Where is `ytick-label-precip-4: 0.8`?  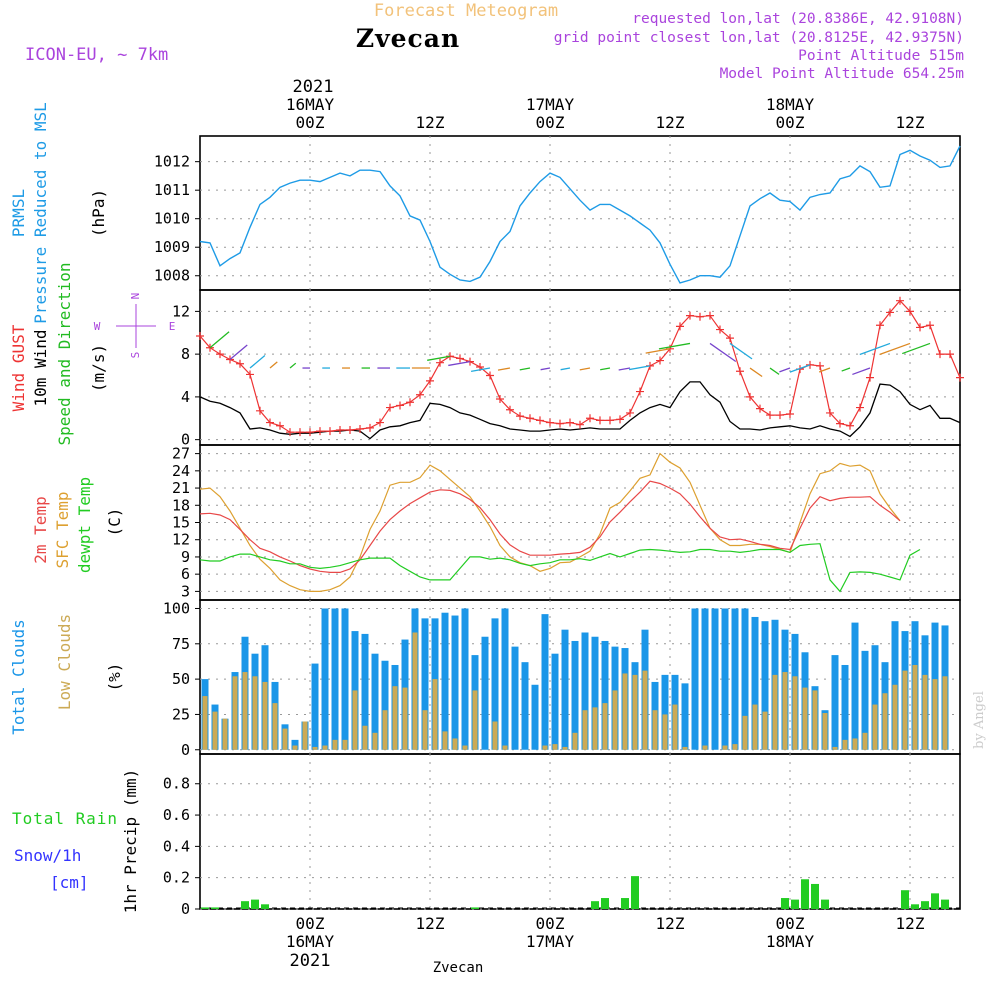
ytick-label-precip-4: 0.8 is located at coordinates (176, 784).